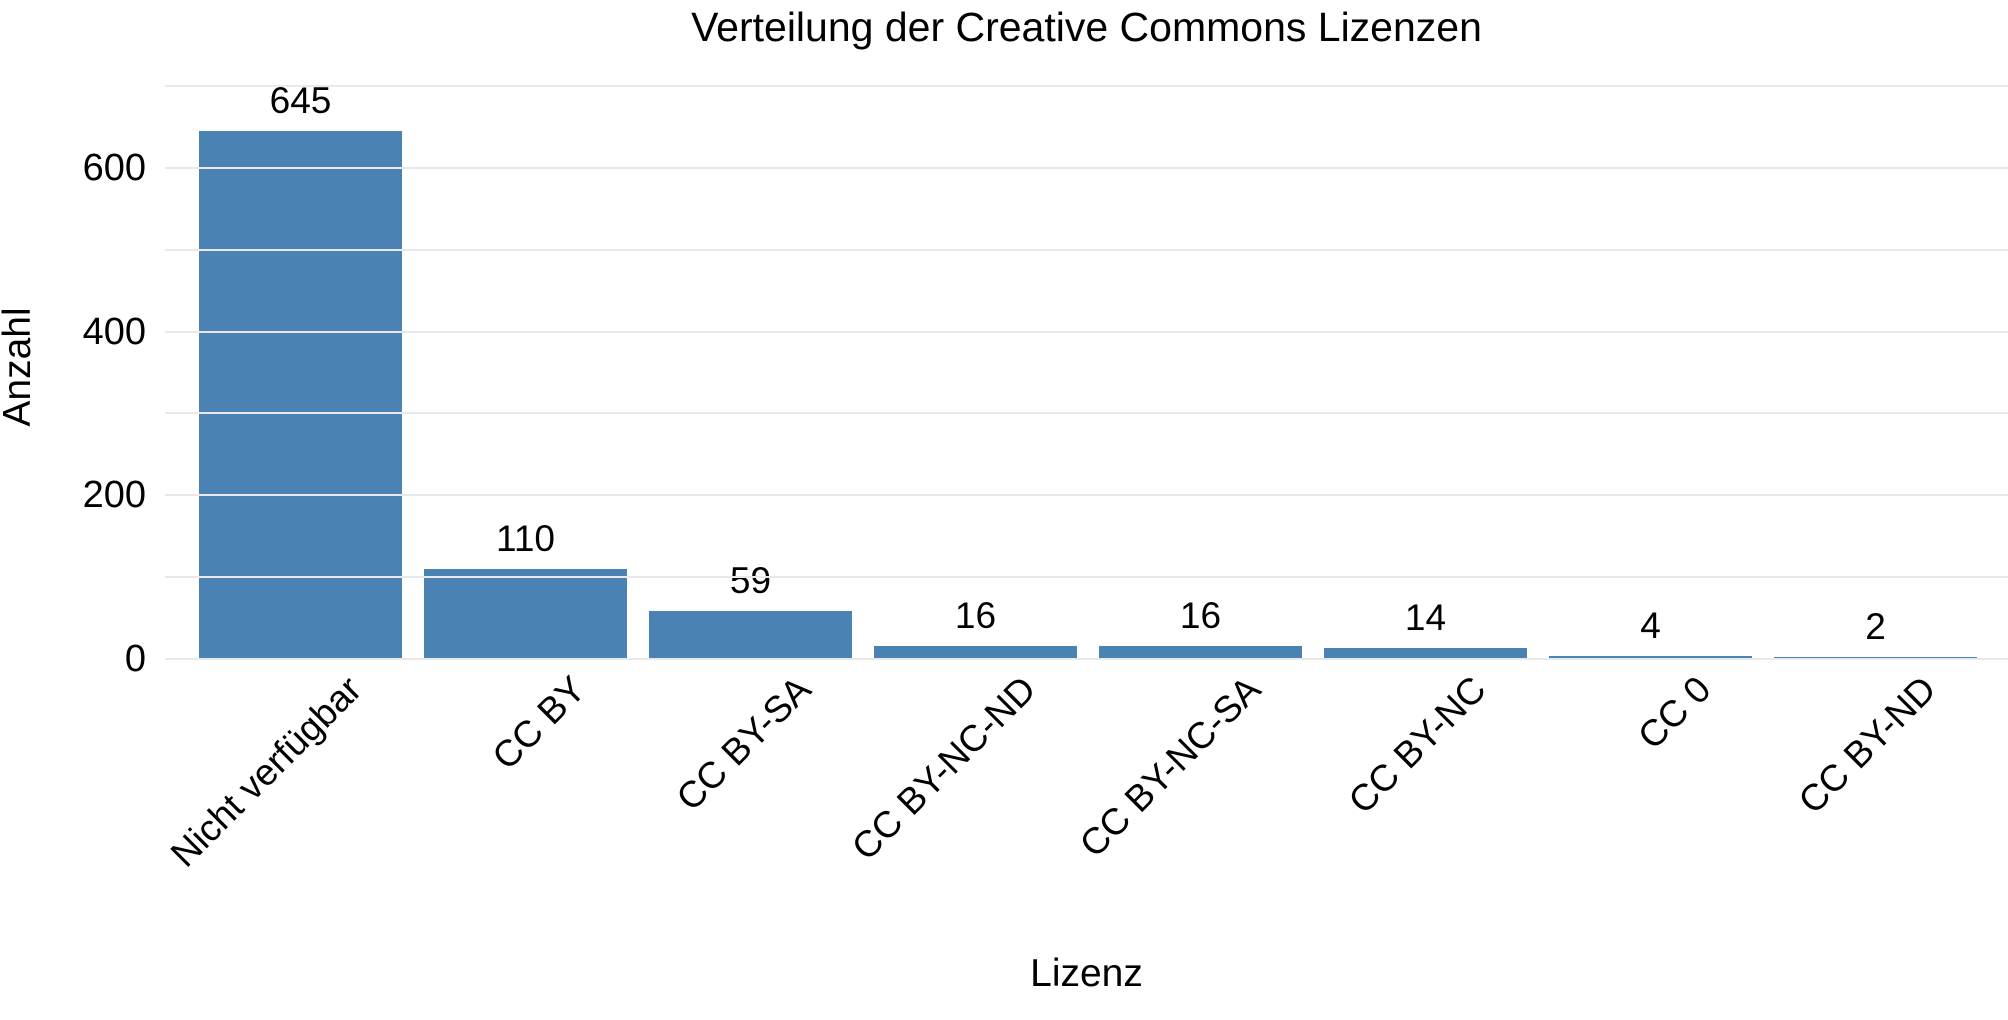 This screenshot has height=1020, width=2008. I want to click on x-tick-label: CC BY-ND, so click(1867, 745).